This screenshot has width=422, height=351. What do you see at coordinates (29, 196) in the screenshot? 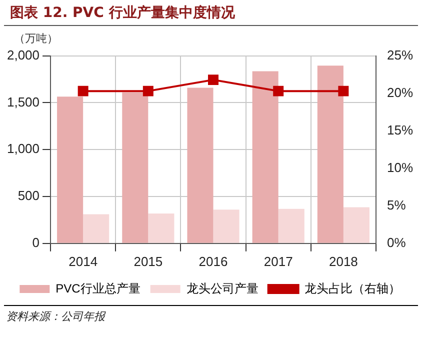
I see `y-tick-label: 500` at bounding box center [29, 196].